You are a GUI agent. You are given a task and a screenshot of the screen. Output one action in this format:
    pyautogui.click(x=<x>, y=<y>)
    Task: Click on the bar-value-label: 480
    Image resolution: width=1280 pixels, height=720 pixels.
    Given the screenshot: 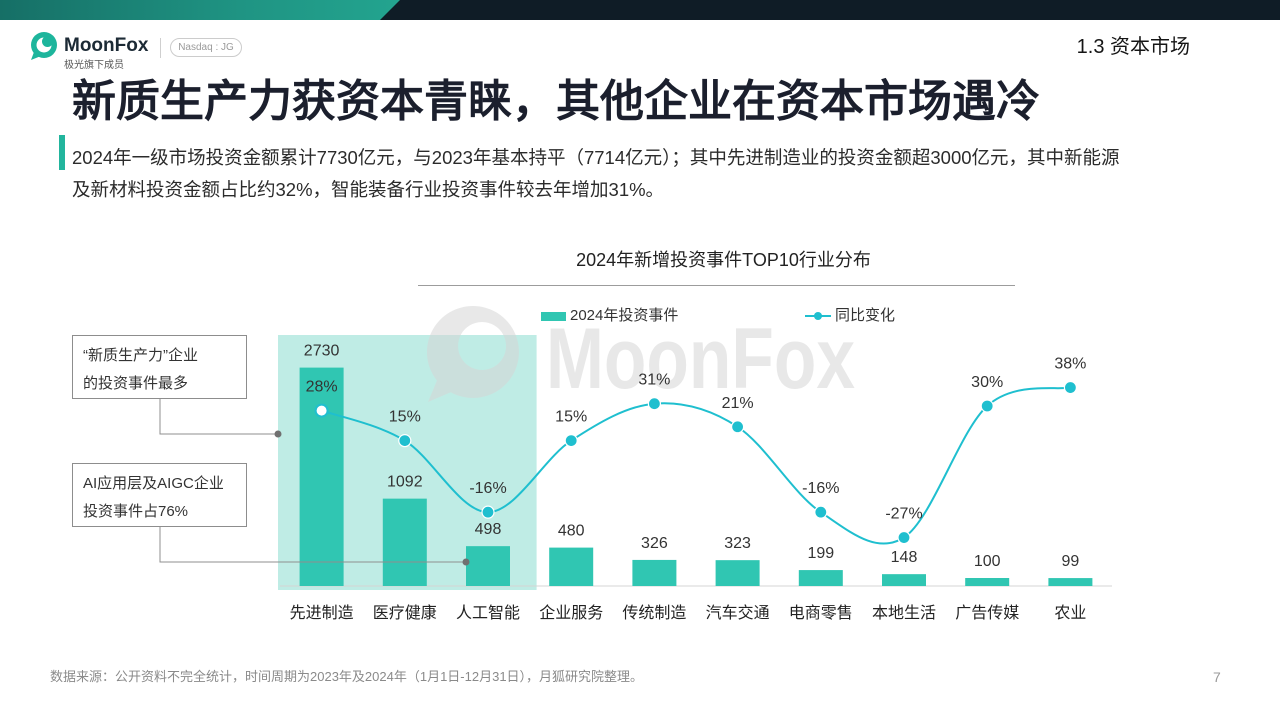 What is the action you would take?
    pyautogui.click(x=571, y=531)
    